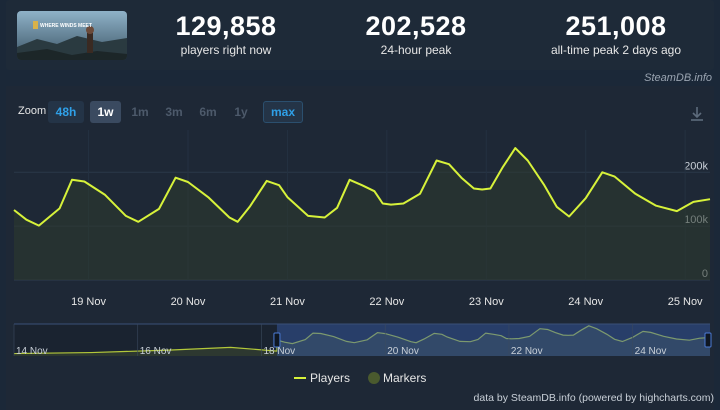  I want to click on navigator-area, so click(362, 340).